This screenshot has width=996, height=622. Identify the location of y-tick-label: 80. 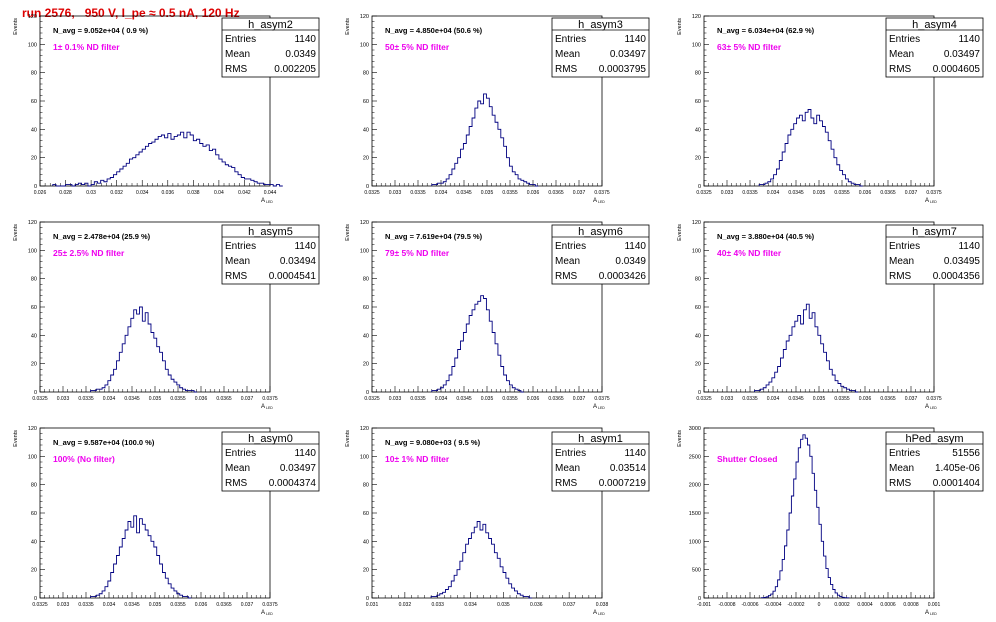
(366, 486).